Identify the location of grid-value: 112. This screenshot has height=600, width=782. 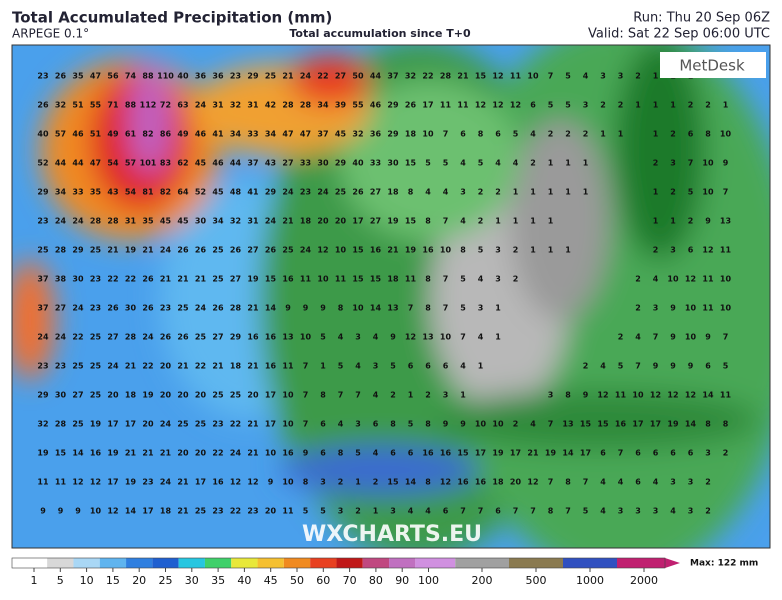
(148, 105).